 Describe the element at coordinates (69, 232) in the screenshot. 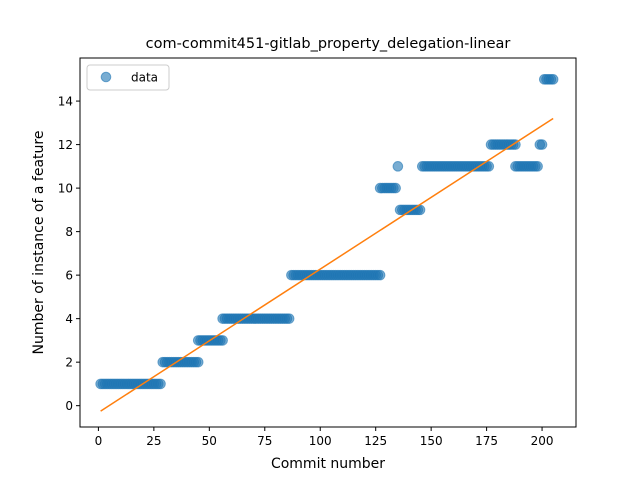

I see `y-tick-label: 8` at that location.